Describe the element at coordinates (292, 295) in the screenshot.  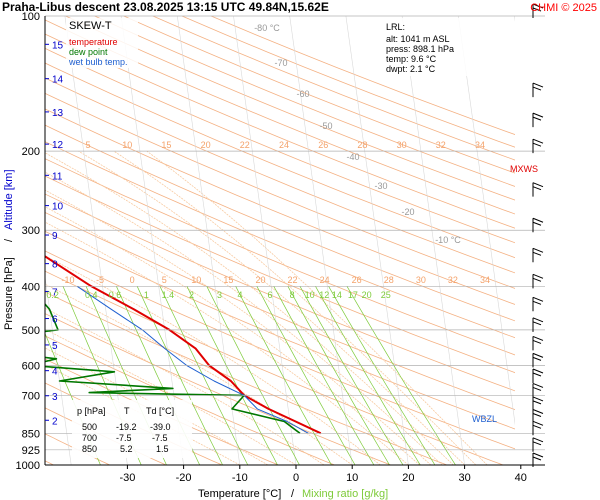
I see `mixing-ratio-label: 8` at that location.